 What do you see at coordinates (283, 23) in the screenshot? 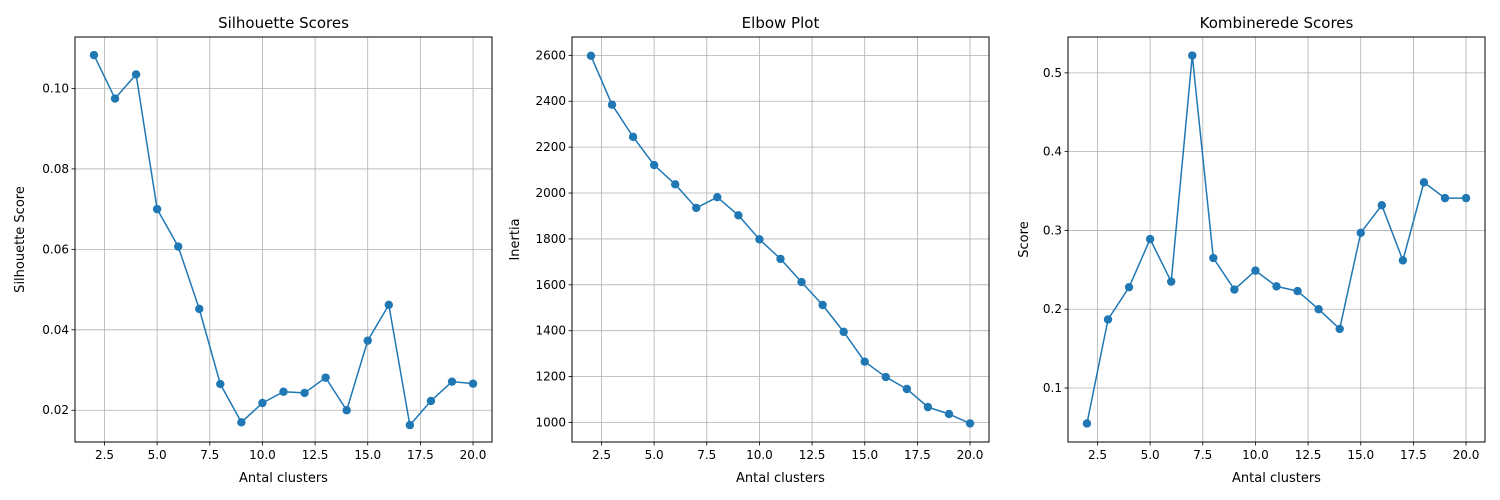
I see `chart-title: Silhouette Scores` at bounding box center [283, 23].